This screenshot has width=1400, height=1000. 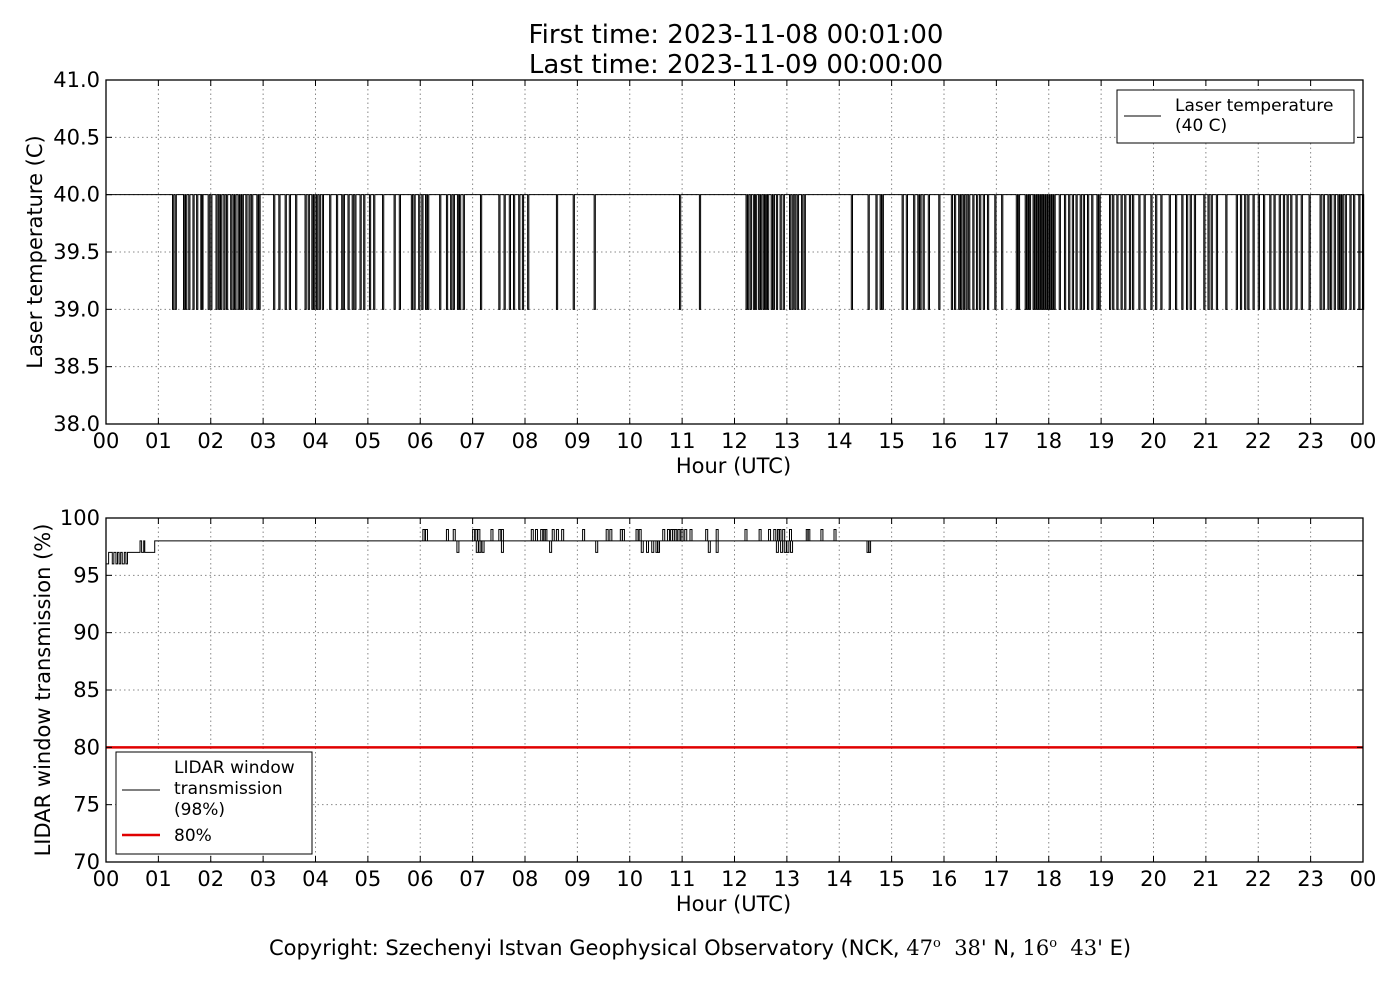 What do you see at coordinates (577, 441) in the screenshot?
I see `x-tick-label: 09` at bounding box center [577, 441].